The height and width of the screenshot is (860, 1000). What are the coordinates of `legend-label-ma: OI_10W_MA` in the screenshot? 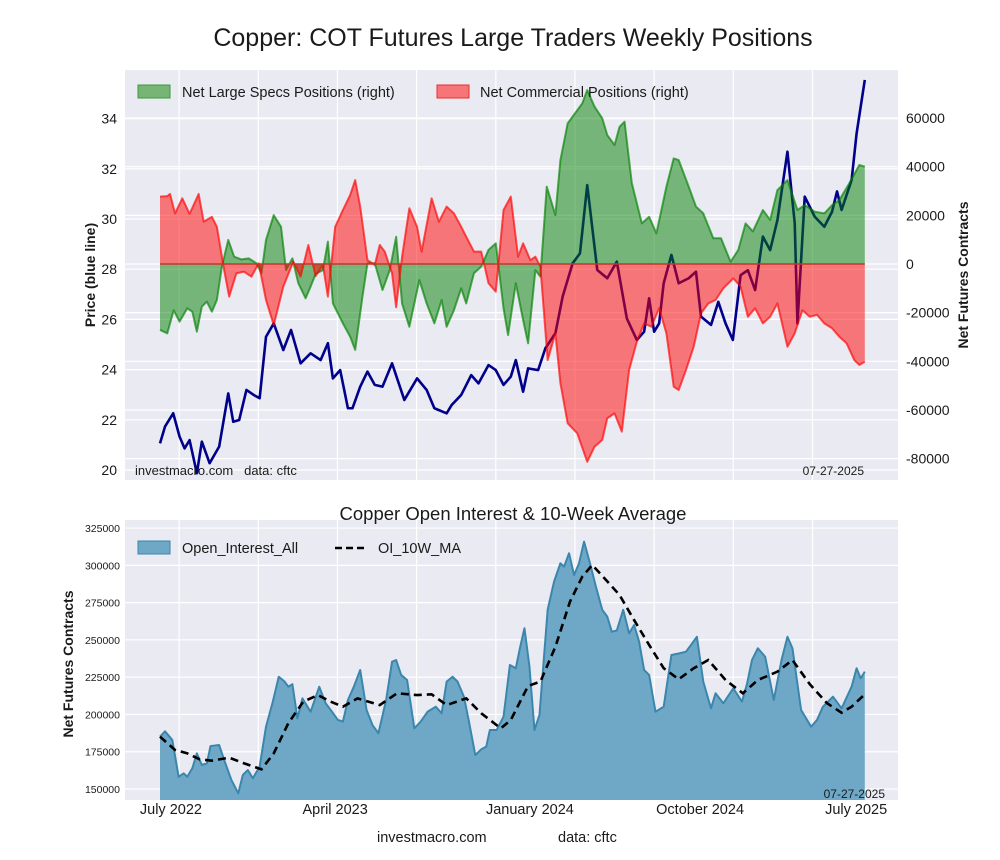 It's located at (419, 549).